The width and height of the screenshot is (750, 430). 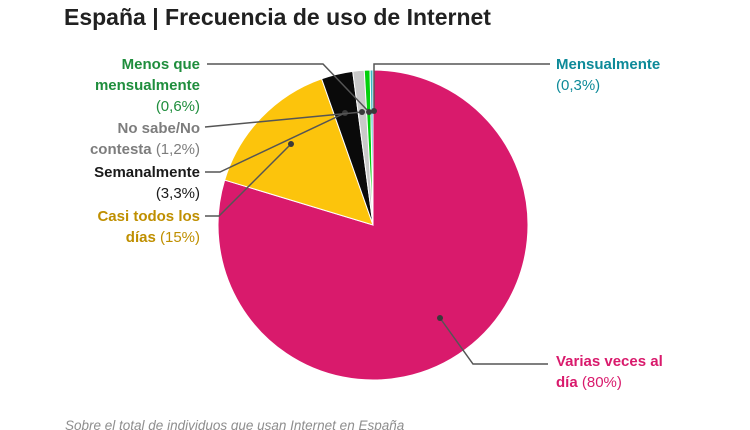 What do you see at coordinates (177, 149) in the screenshot?
I see `callout-percent: (1,2%)` at bounding box center [177, 149].